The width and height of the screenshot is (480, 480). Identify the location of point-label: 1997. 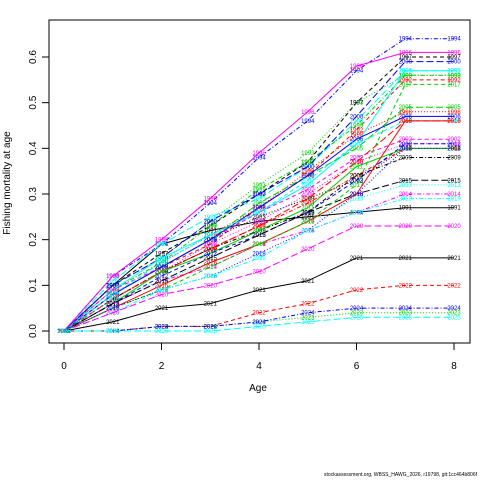
(308, 163).